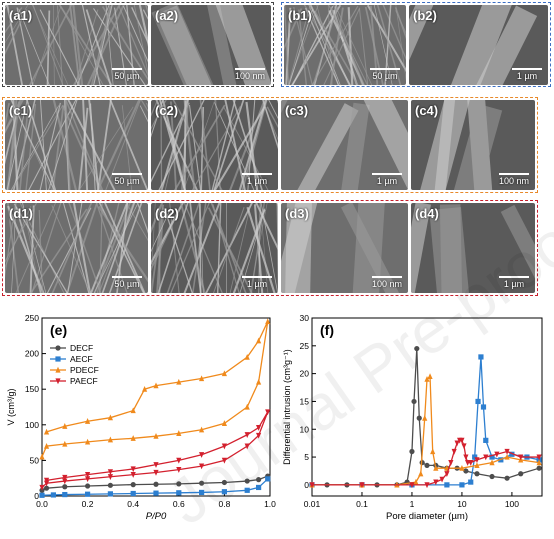 This screenshot has width=554, height=539. I want to click on legend-label-AECF: AECF, so click(81, 359).